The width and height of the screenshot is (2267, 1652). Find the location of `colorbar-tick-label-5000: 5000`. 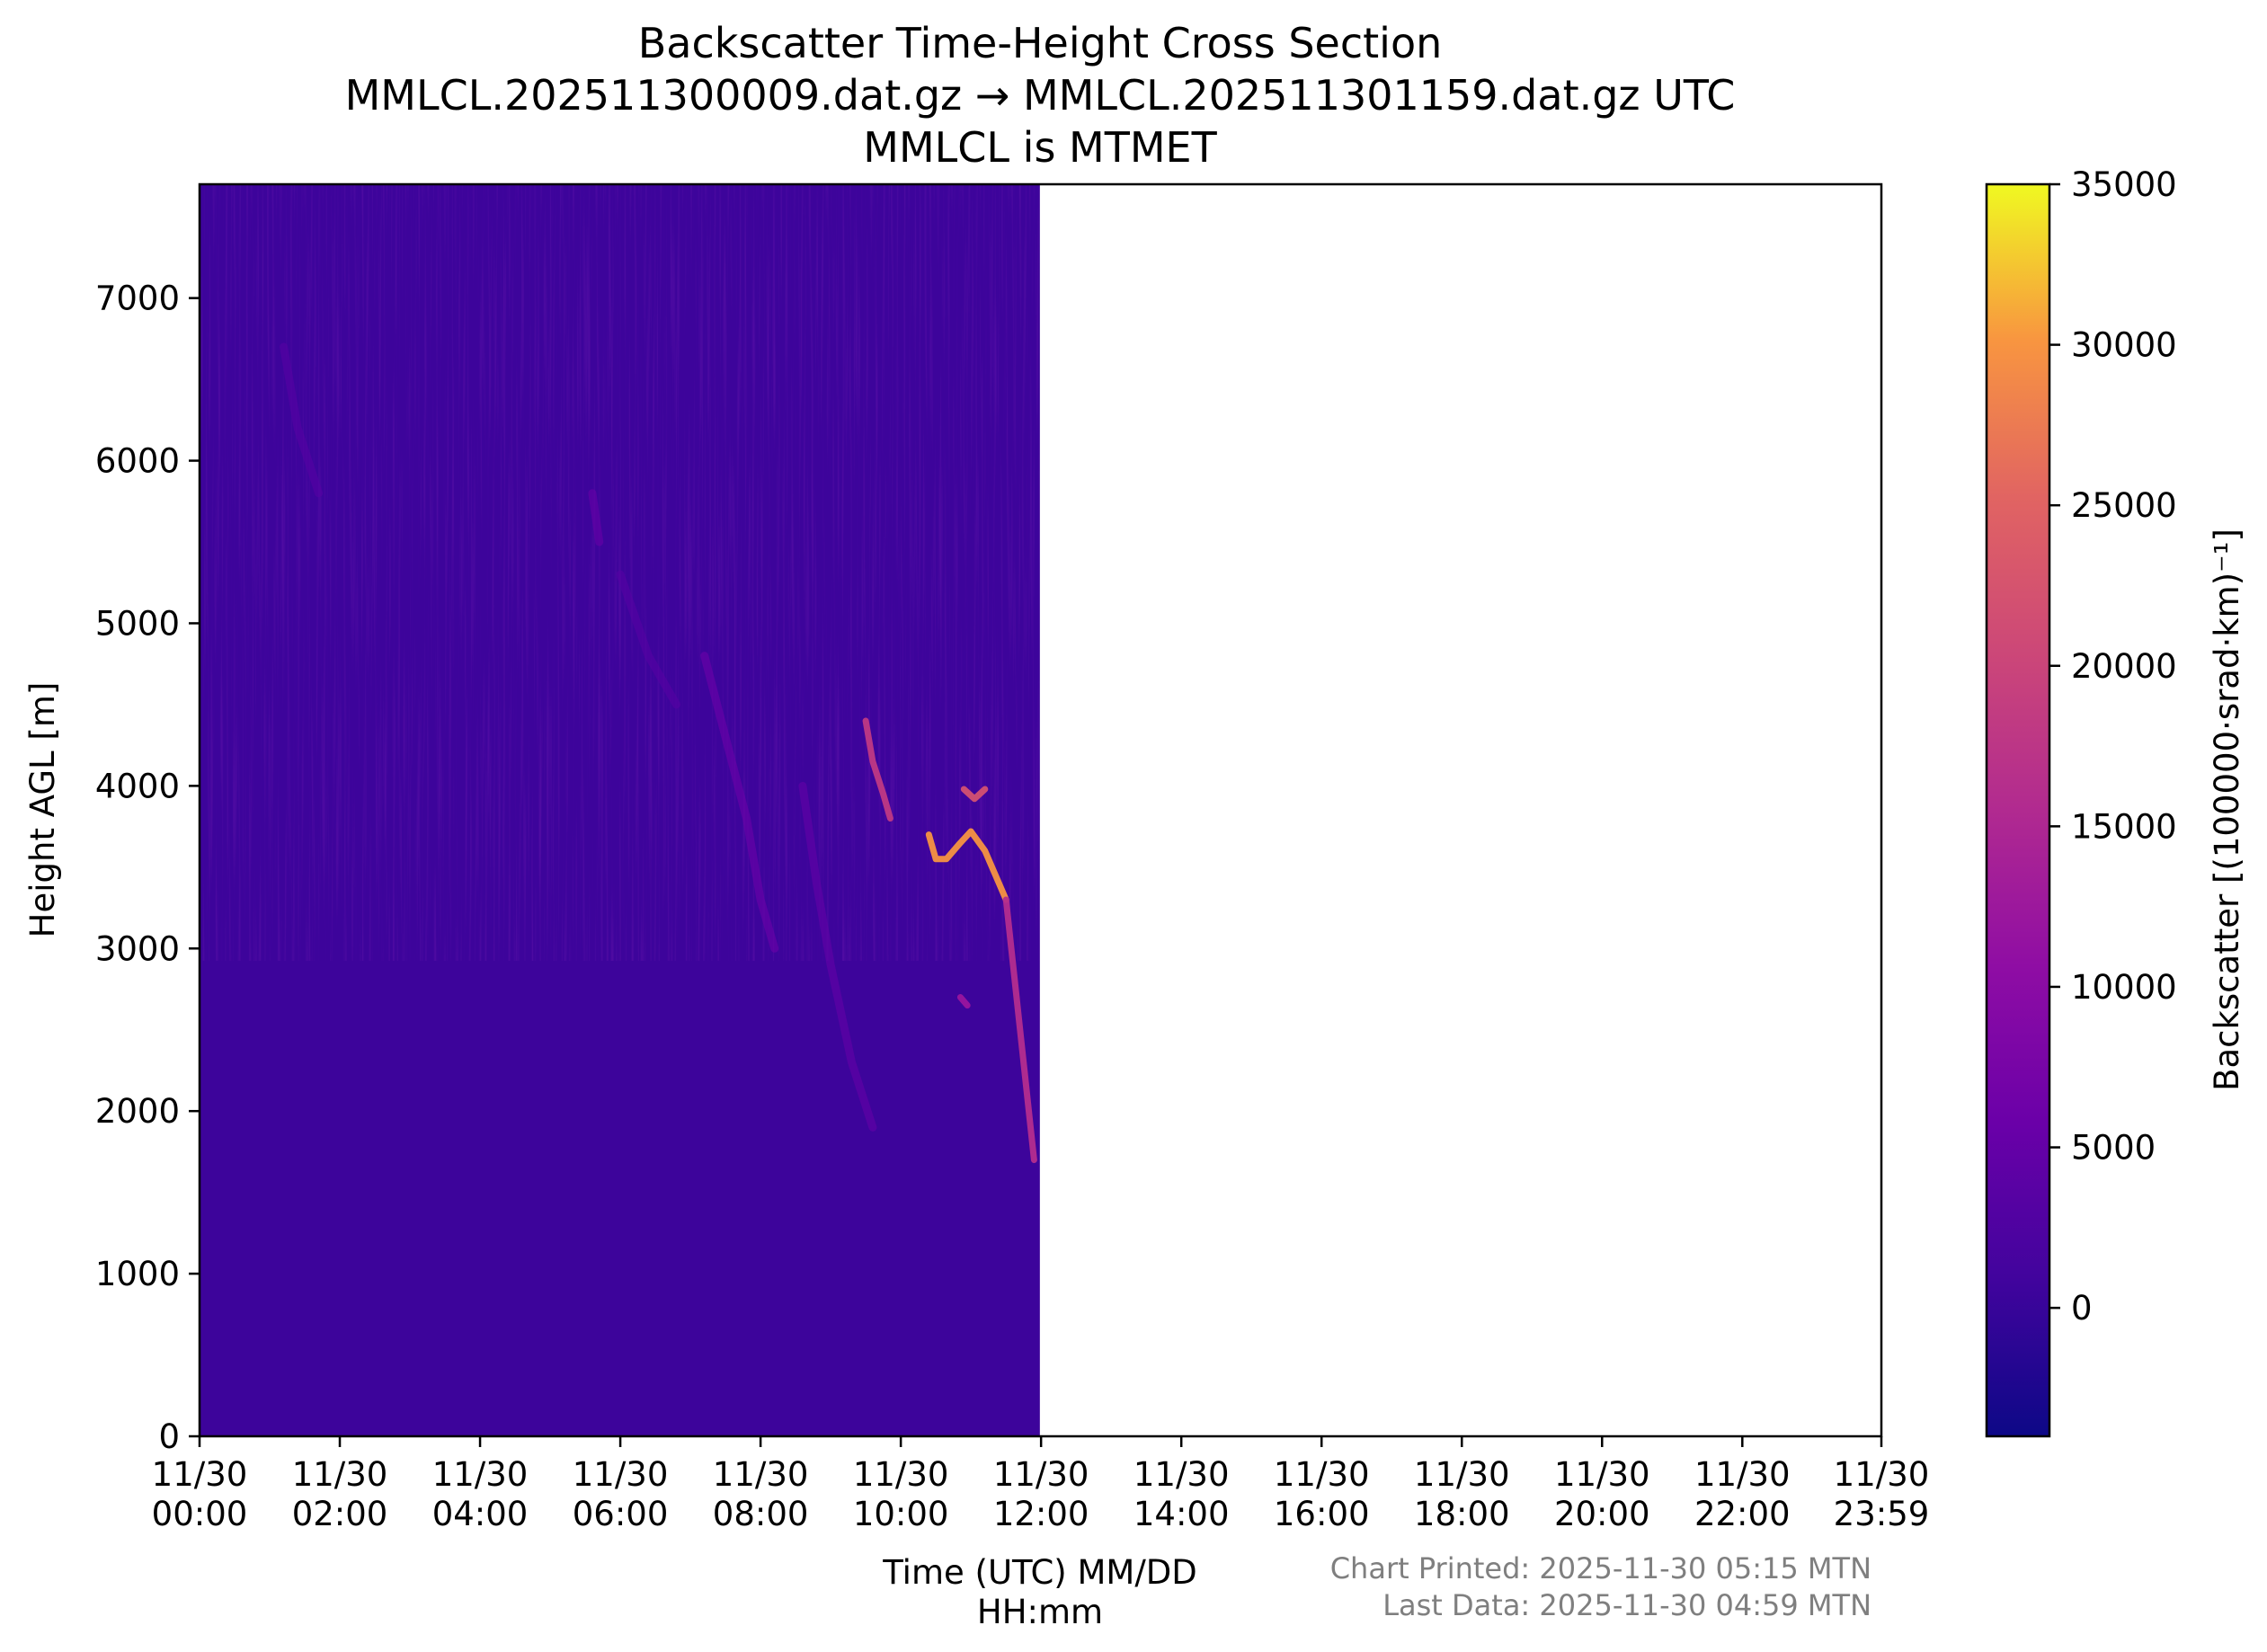

colorbar-tick-label-5000: 5000 is located at coordinates (2113, 1148).